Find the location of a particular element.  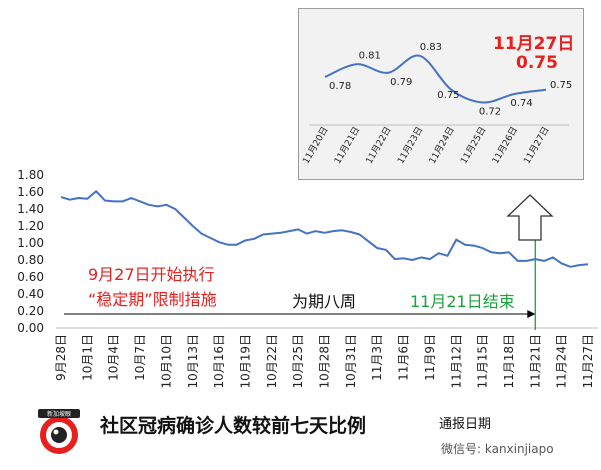

inset-x-tick-label: 11月20日 is located at coordinates (316, 145).